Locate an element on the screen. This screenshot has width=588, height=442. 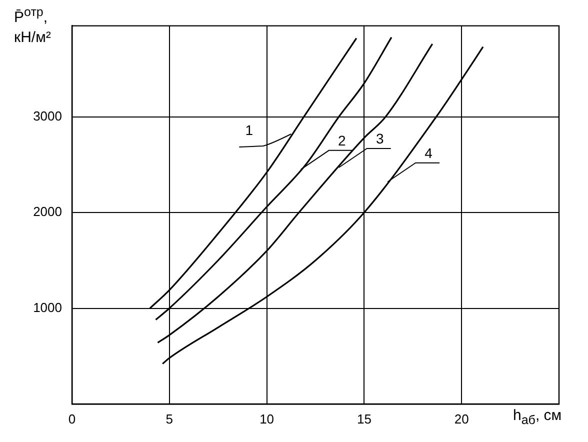
x-tick-label: 15 is located at coordinates (364, 418).